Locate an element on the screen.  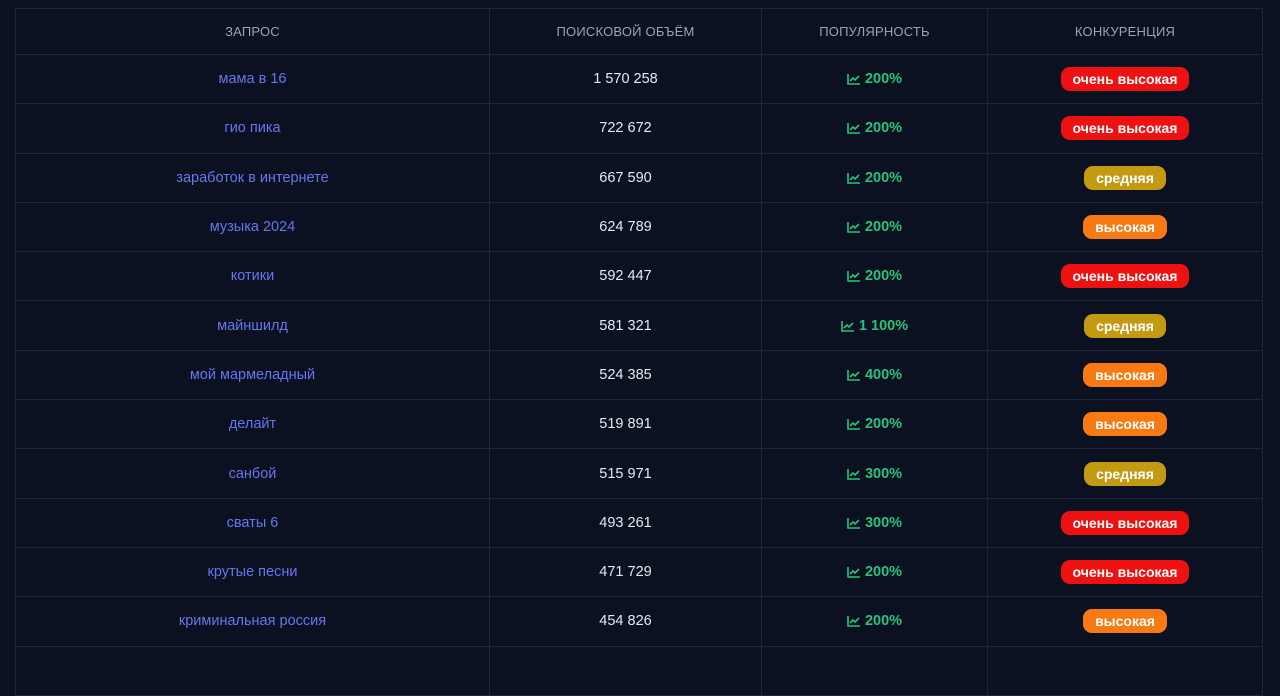
query-link: заработок в интернете is located at coordinates (252, 177).